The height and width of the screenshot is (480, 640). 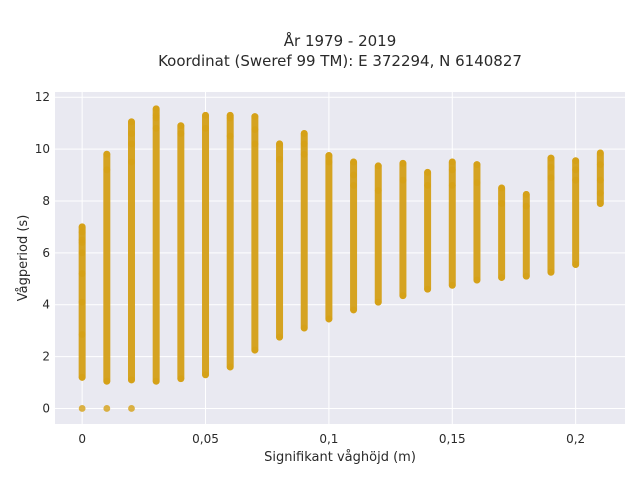 I want to click on y-tick-label: 6, so click(x=46, y=253).